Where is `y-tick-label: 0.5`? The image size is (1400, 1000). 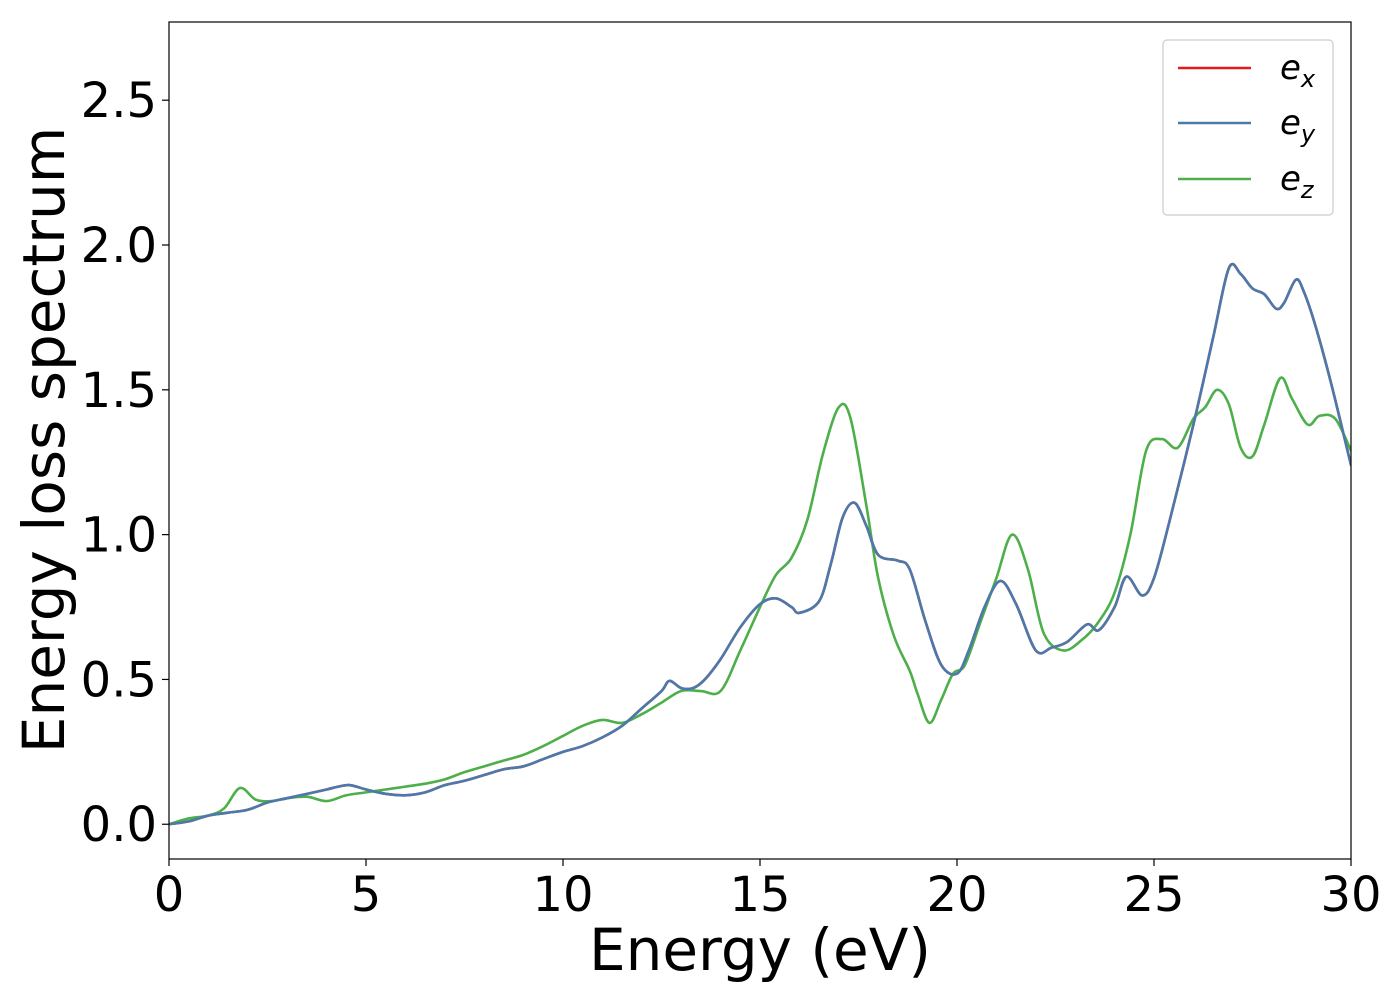
y-tick-label: 0.5 is located at coordinates (119, 680).